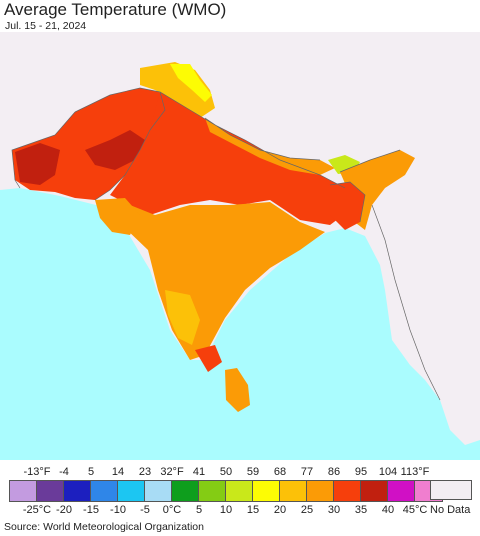 The width and height of the screenshot is (480, 536). What do you see at coordinates (115, 150) in the screenshot?
I see `region-sindh` at bounding box center [115, 150].